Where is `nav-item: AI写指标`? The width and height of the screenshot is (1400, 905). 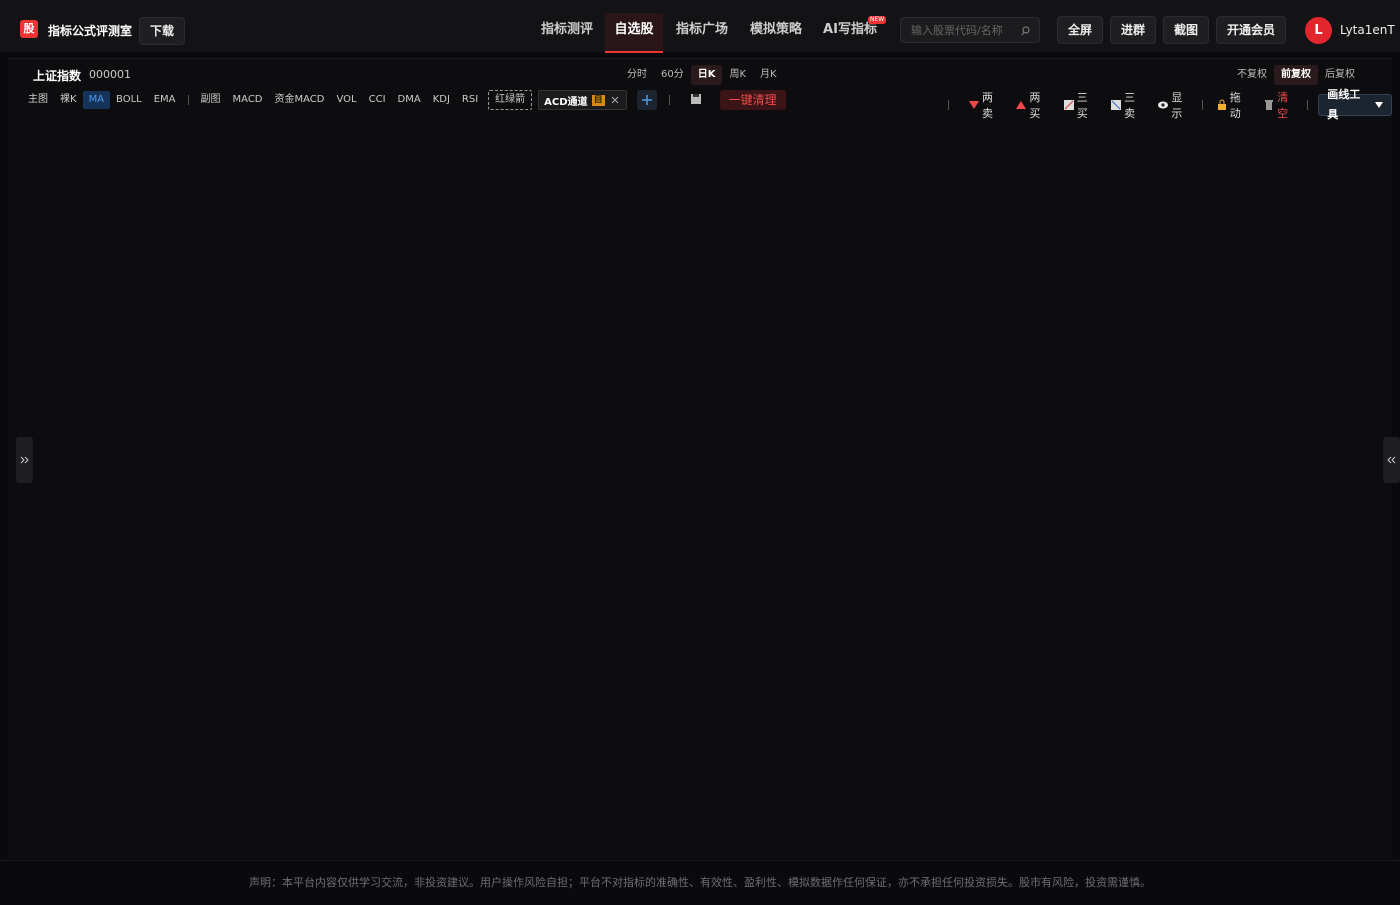
nav-item: AI写指标 is located at coordinates (850, 29).